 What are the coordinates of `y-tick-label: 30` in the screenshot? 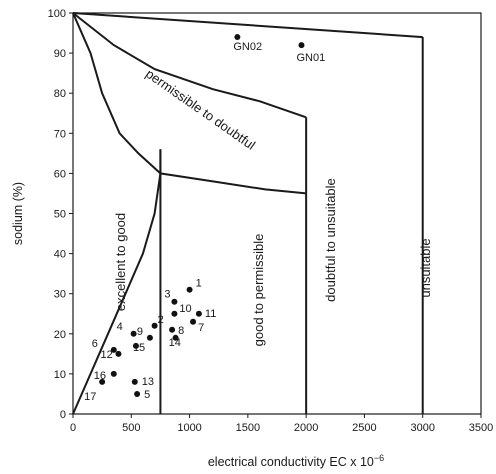 It's located at (60, 295).